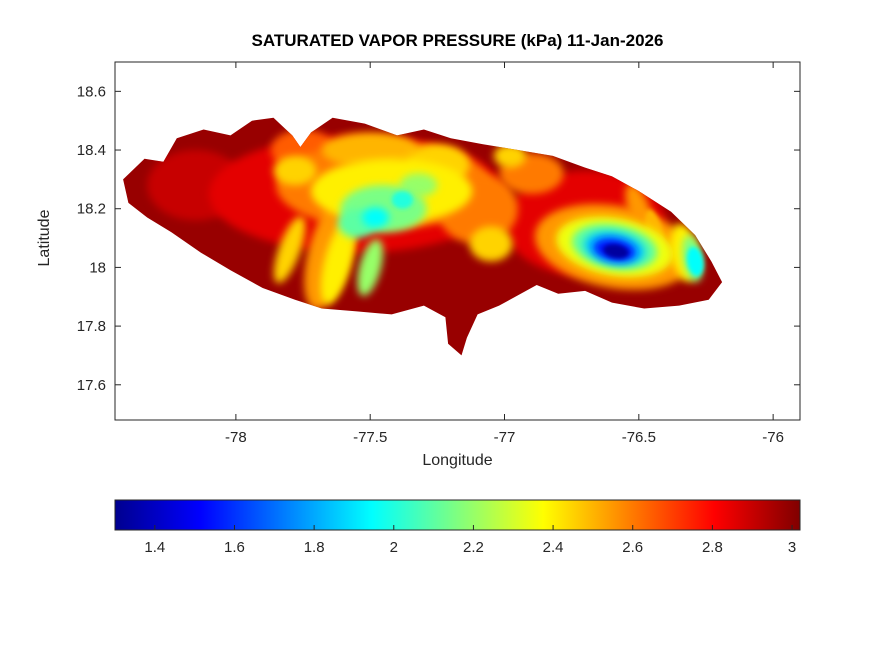  Describe the element at coordinates (91, 209) in the screenshot. I see `y-tick-label: 18.2` at that location.